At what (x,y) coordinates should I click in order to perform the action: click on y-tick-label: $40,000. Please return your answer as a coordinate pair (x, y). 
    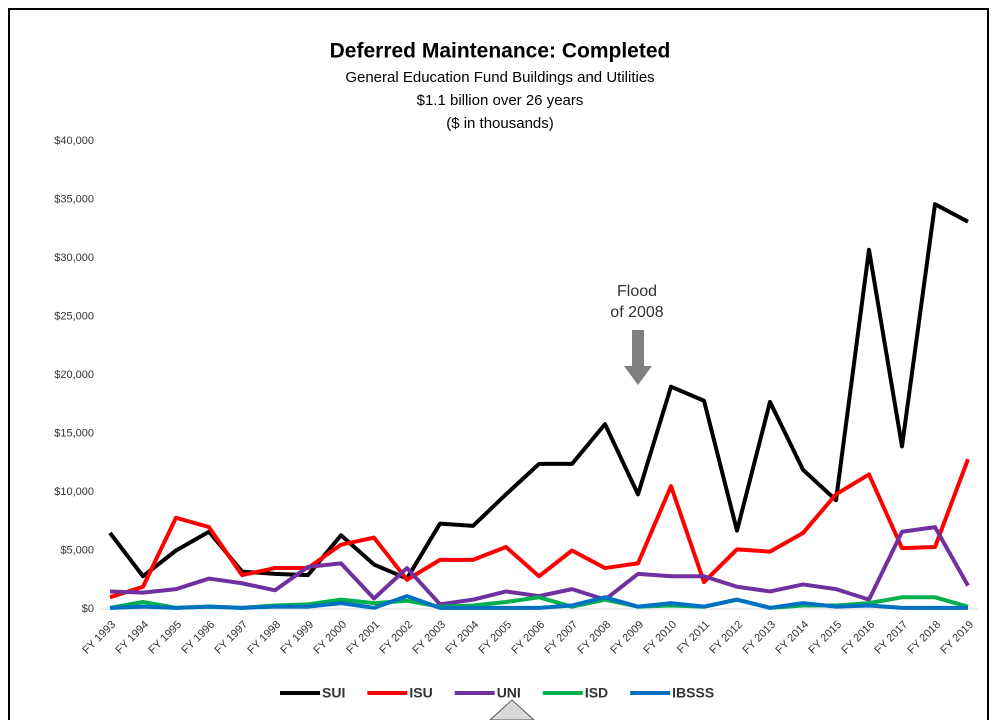
    Looking at the image, I should click on (74, 141).